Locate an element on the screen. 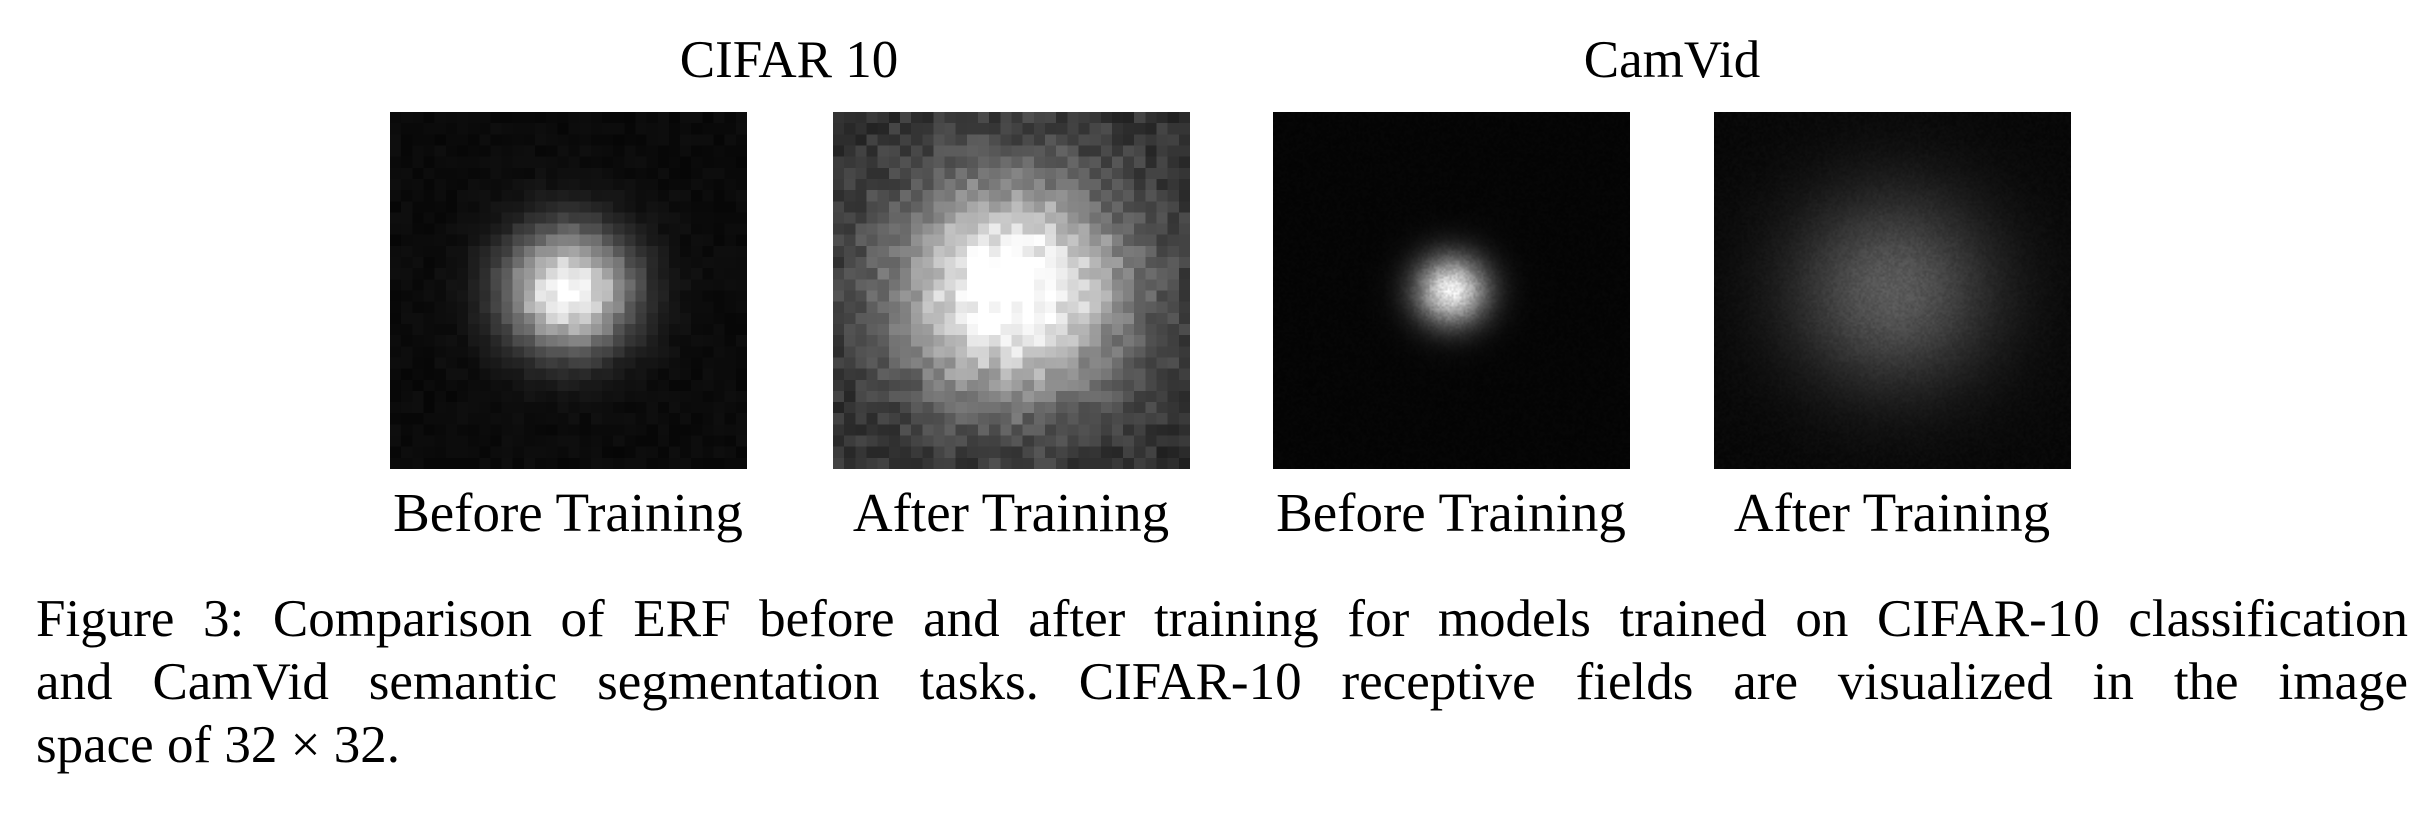  erf-heatmap-camvid-after is located at coordinates (1892, 290).